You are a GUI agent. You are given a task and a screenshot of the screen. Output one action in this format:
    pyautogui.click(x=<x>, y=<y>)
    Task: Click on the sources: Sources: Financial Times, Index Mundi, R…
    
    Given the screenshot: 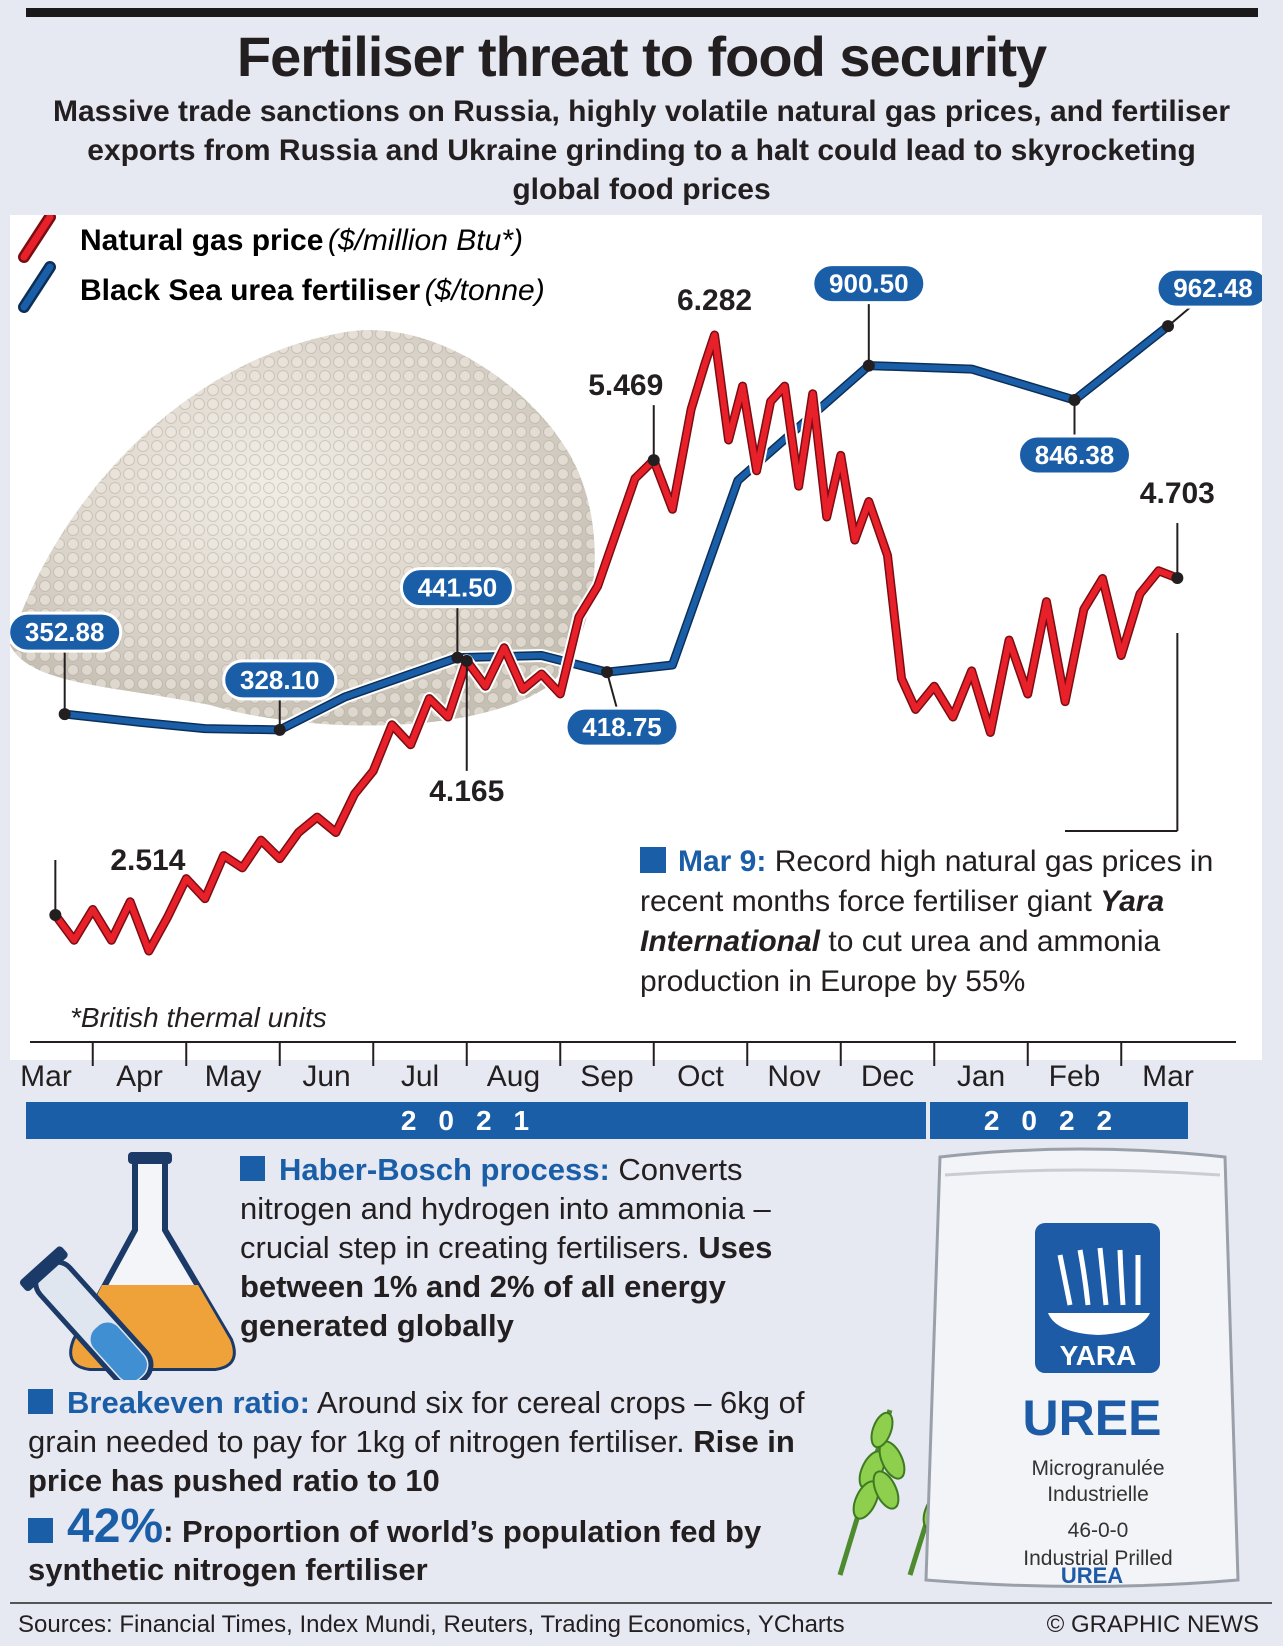 What is the action you would take?
    pyautogui.click(x=431, y=1624)
    